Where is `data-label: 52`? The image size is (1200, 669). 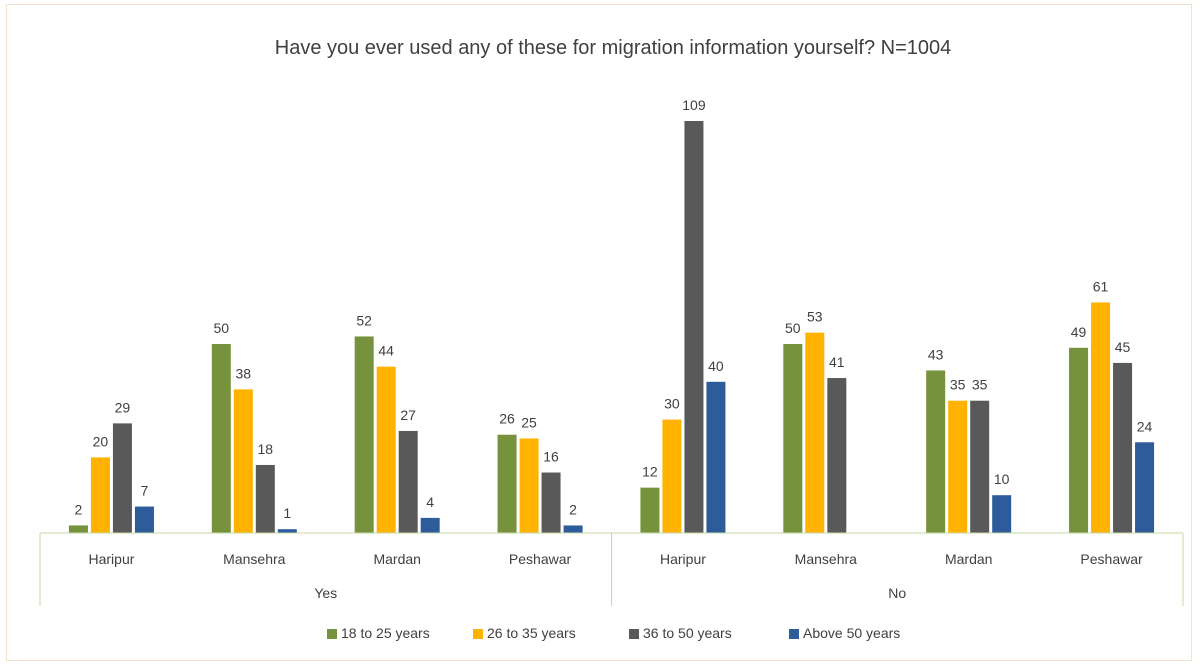
data-label: 52 is located at coordinates (364, 320).